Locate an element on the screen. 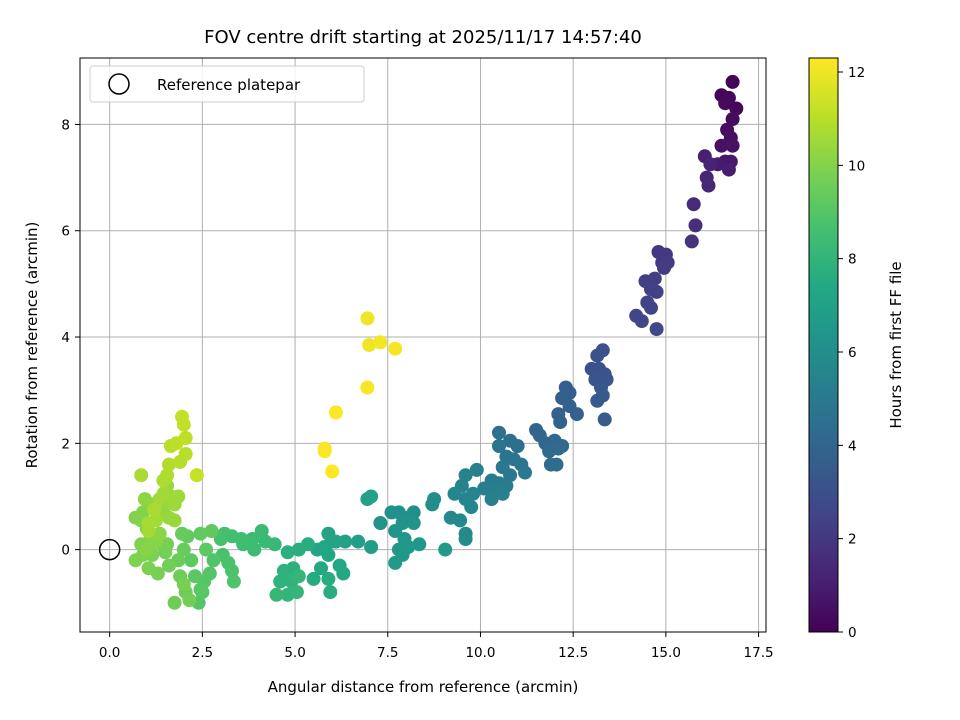 The width and height of the screenshot is (960, 720). legend-marker-icon is located at coordinates (119, 84).